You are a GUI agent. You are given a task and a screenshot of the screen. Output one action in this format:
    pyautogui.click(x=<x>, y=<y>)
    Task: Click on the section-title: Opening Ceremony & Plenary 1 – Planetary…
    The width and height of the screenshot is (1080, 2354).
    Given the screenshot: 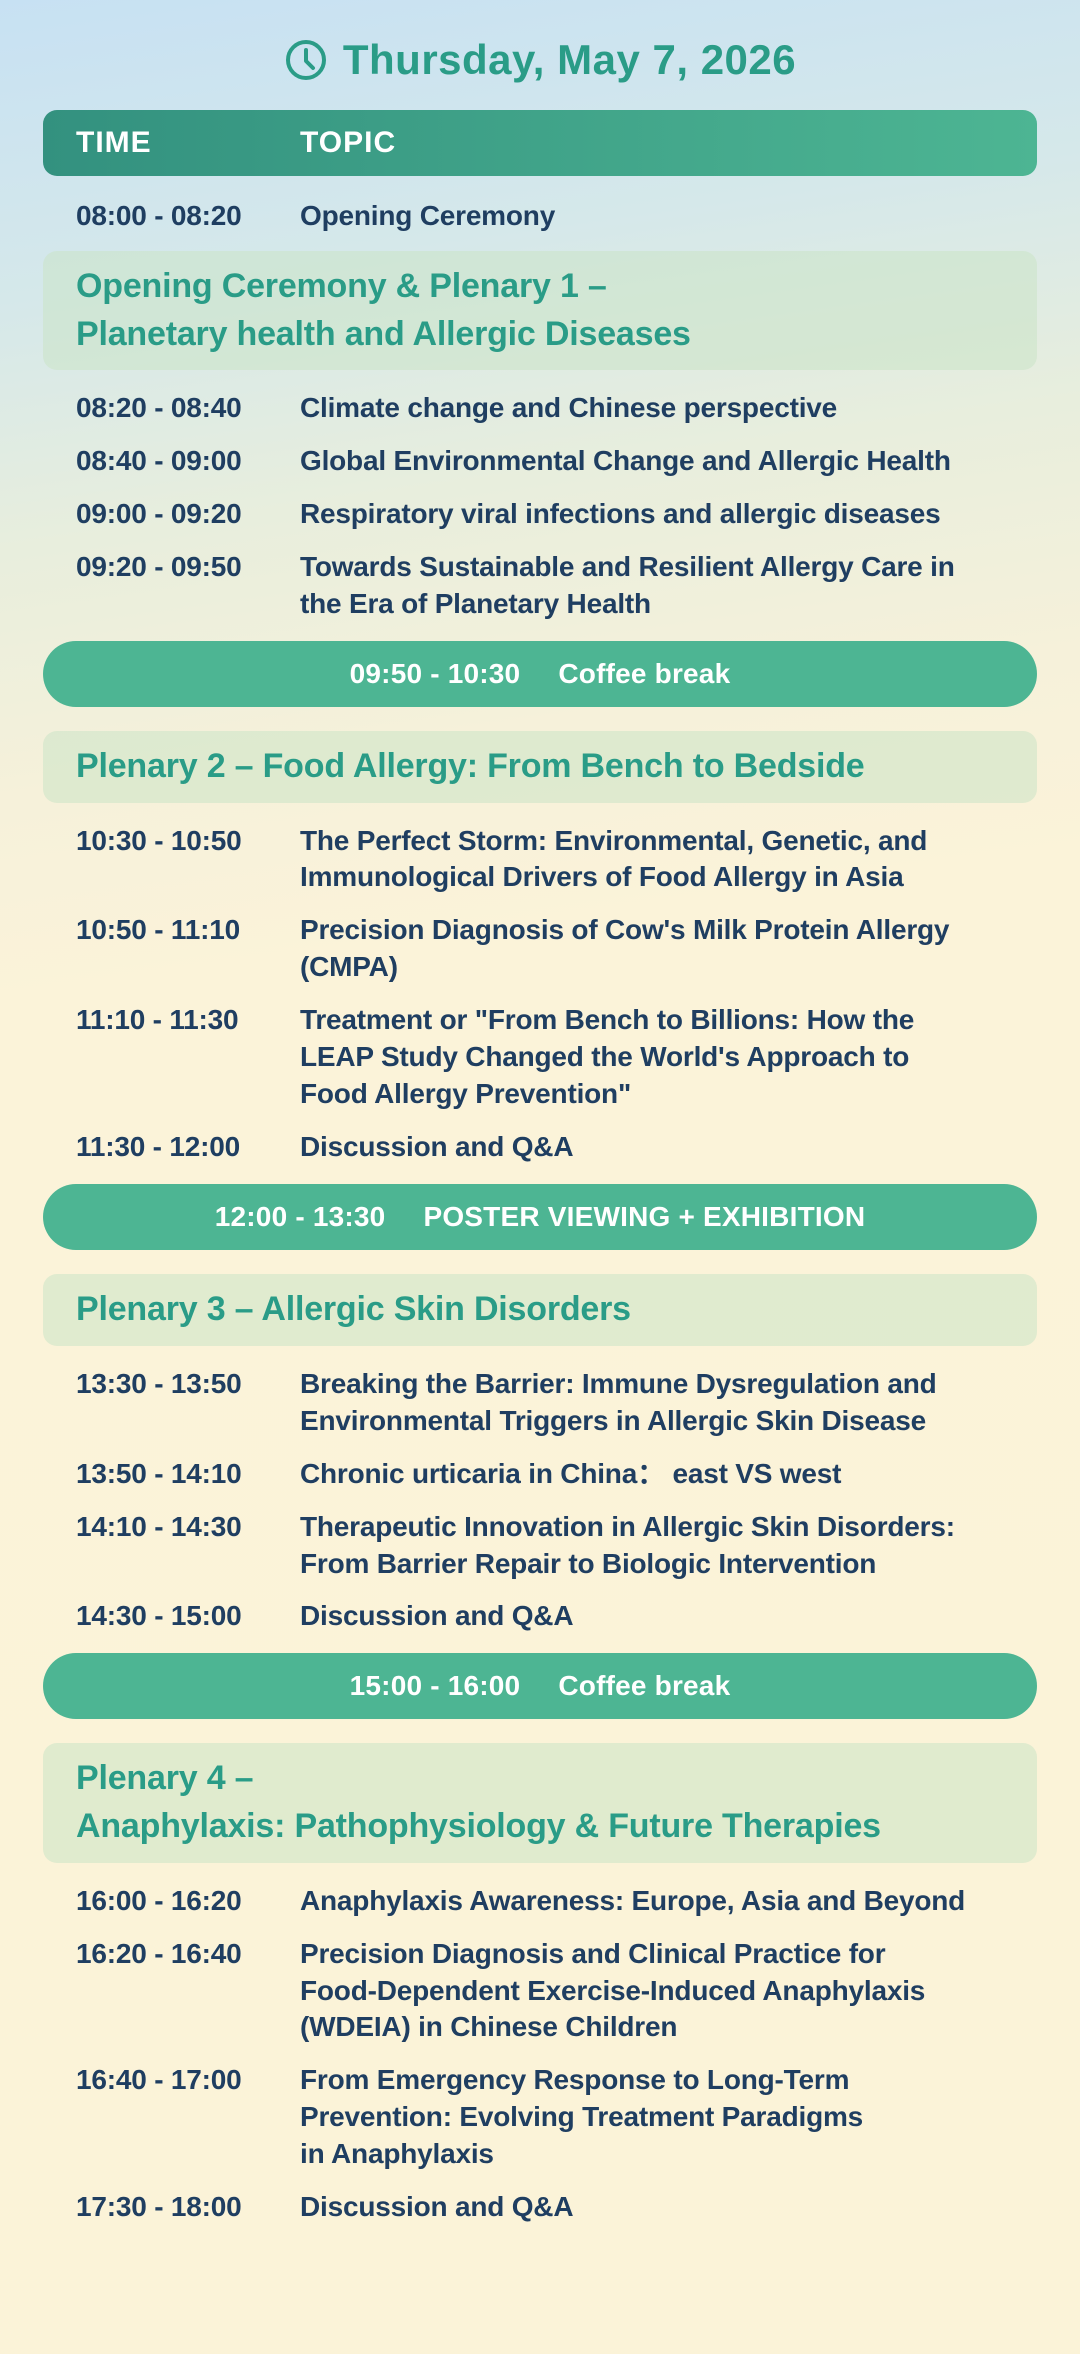 What is the action you would take?
    pyautogui.click(x=383, y=309)
    